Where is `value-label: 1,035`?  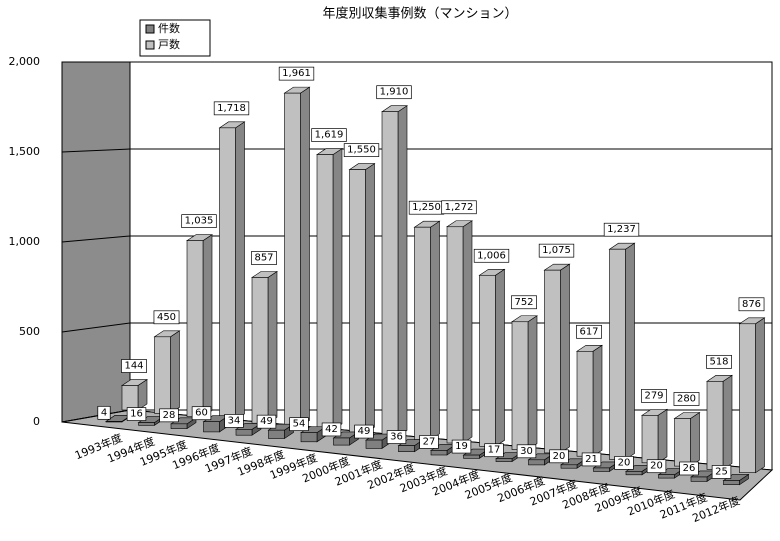
value-label: 1,035 is located at coordinates (199, 221).